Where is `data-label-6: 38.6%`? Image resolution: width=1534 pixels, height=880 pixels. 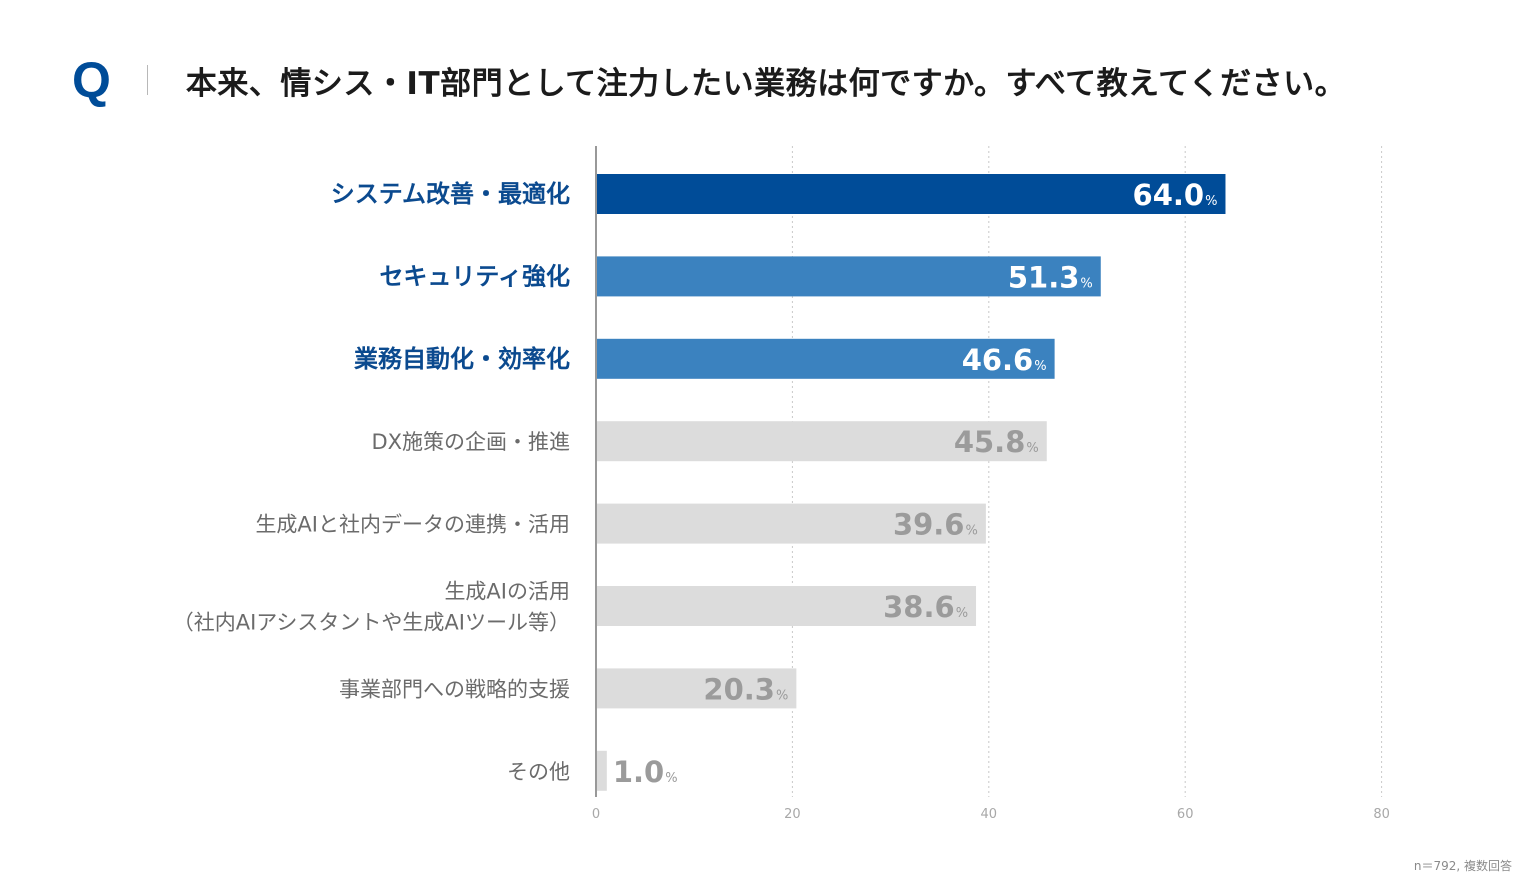
data-label-6: 38.6% is located at coordinates (925, 607).